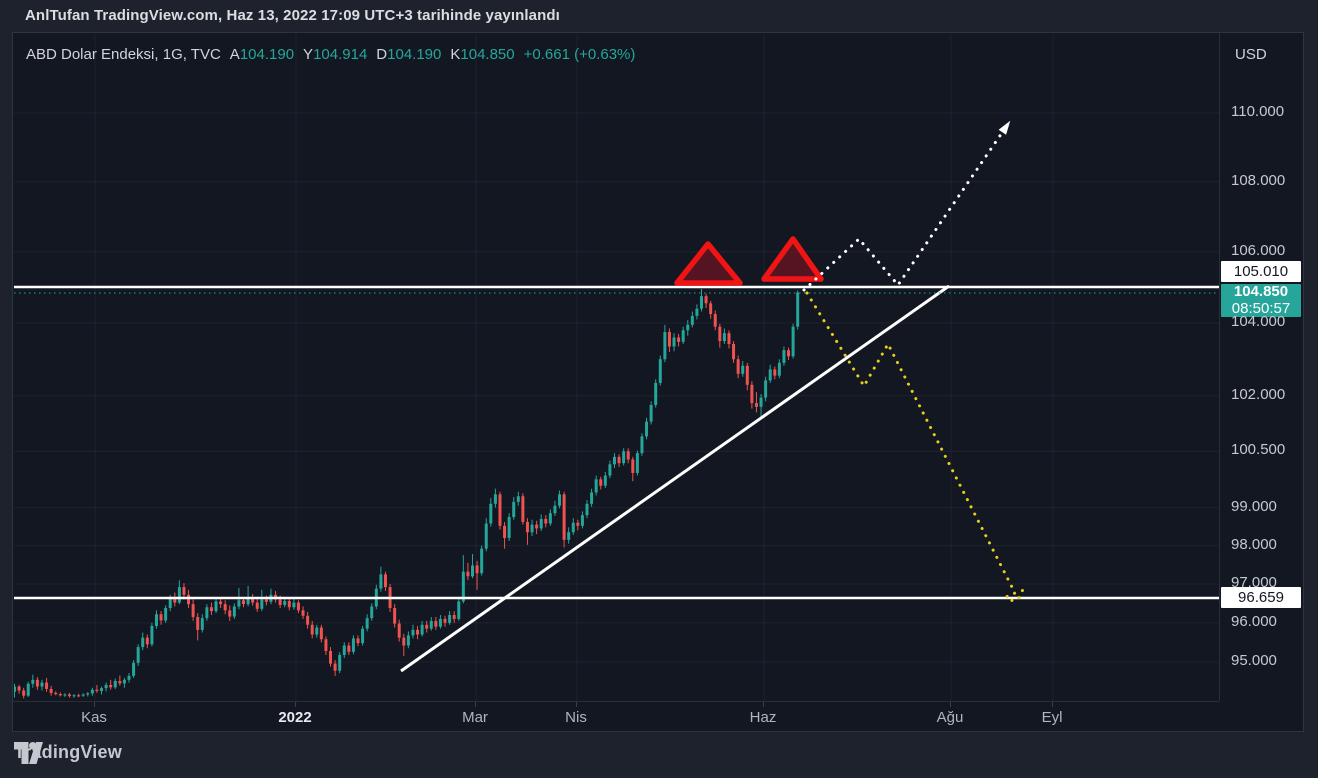 The height and width of the screenshot is (778, 1318). What do you see at coordinates (1254, 544) in the screenshot?
I see `price-tick-label: 98.000` at bounding box center [1254, 544].